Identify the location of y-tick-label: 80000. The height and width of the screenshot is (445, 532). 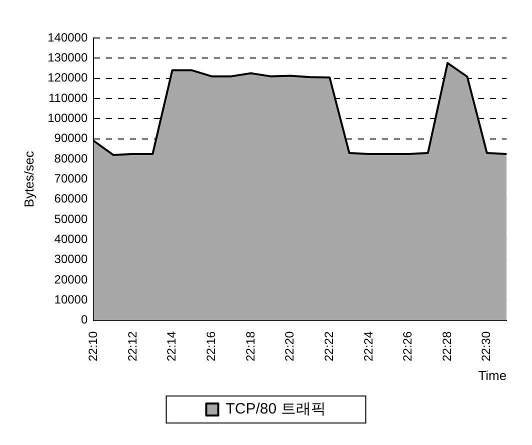
(71, 158).